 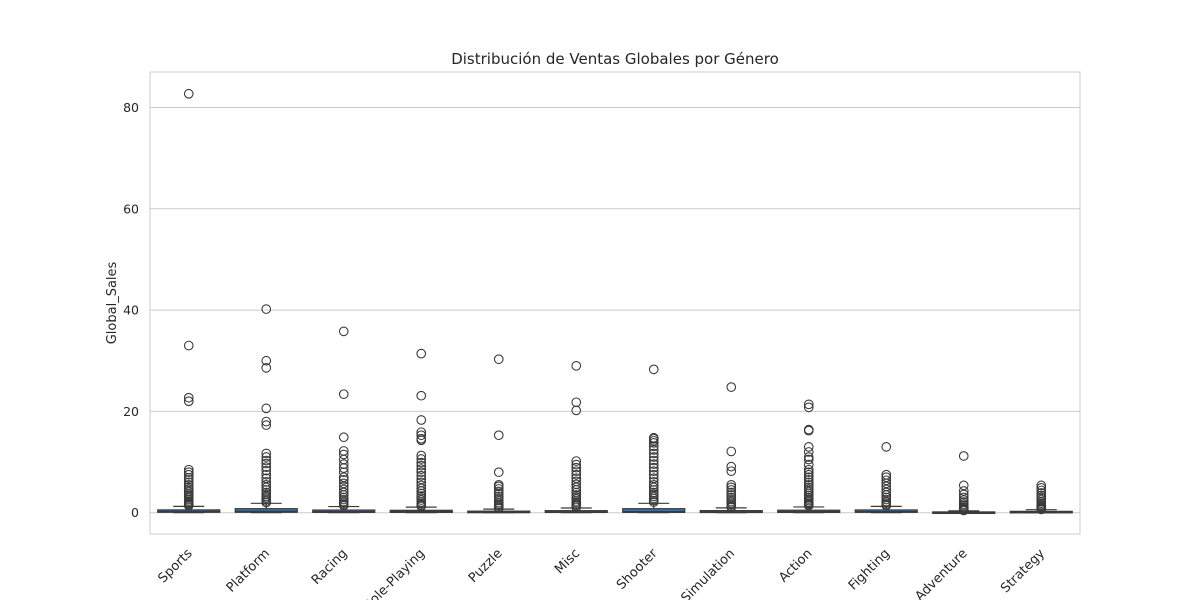 I want to click on y-tick-label: 0, so click(x=135, y=512).